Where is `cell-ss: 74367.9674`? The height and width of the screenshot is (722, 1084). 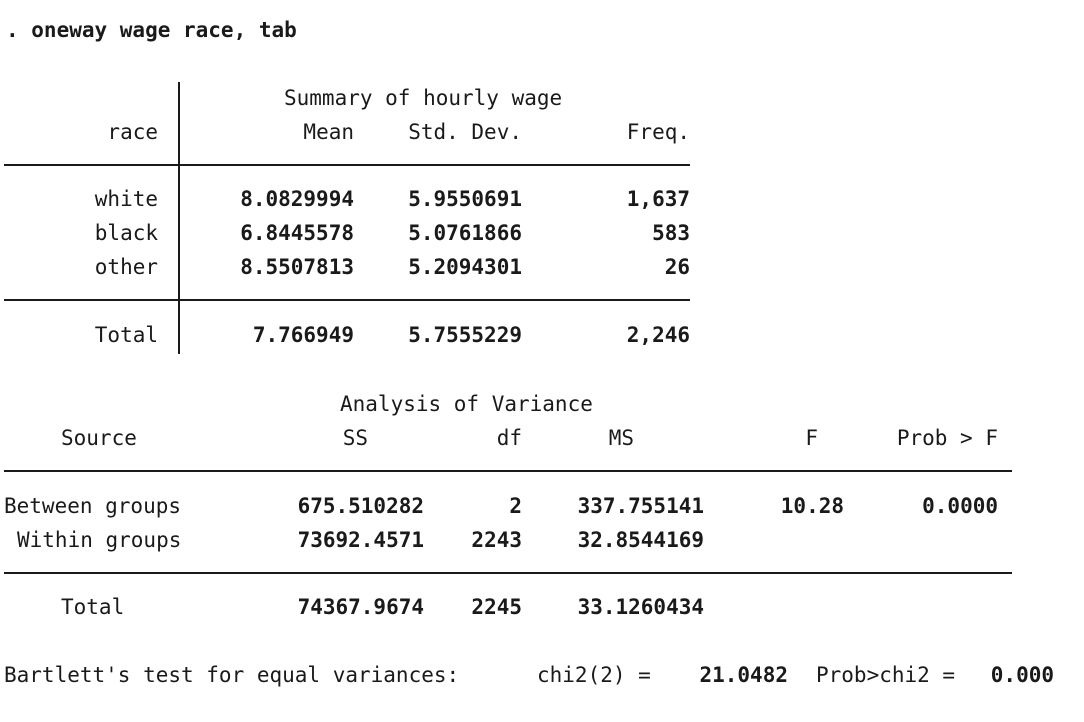 cell-ss: 74367.9674 is located at coordinates (360, 607).